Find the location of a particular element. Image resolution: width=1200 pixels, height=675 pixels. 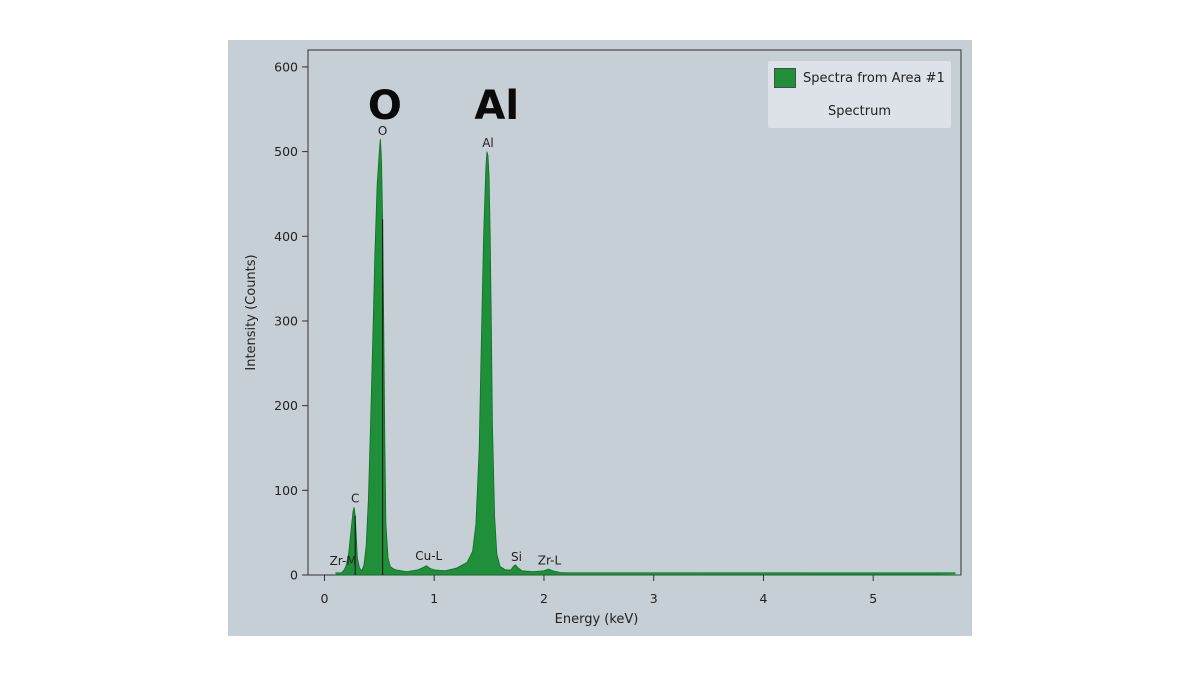

peak-label-zr-m: Zr-M is located at coordinates (343, 561).